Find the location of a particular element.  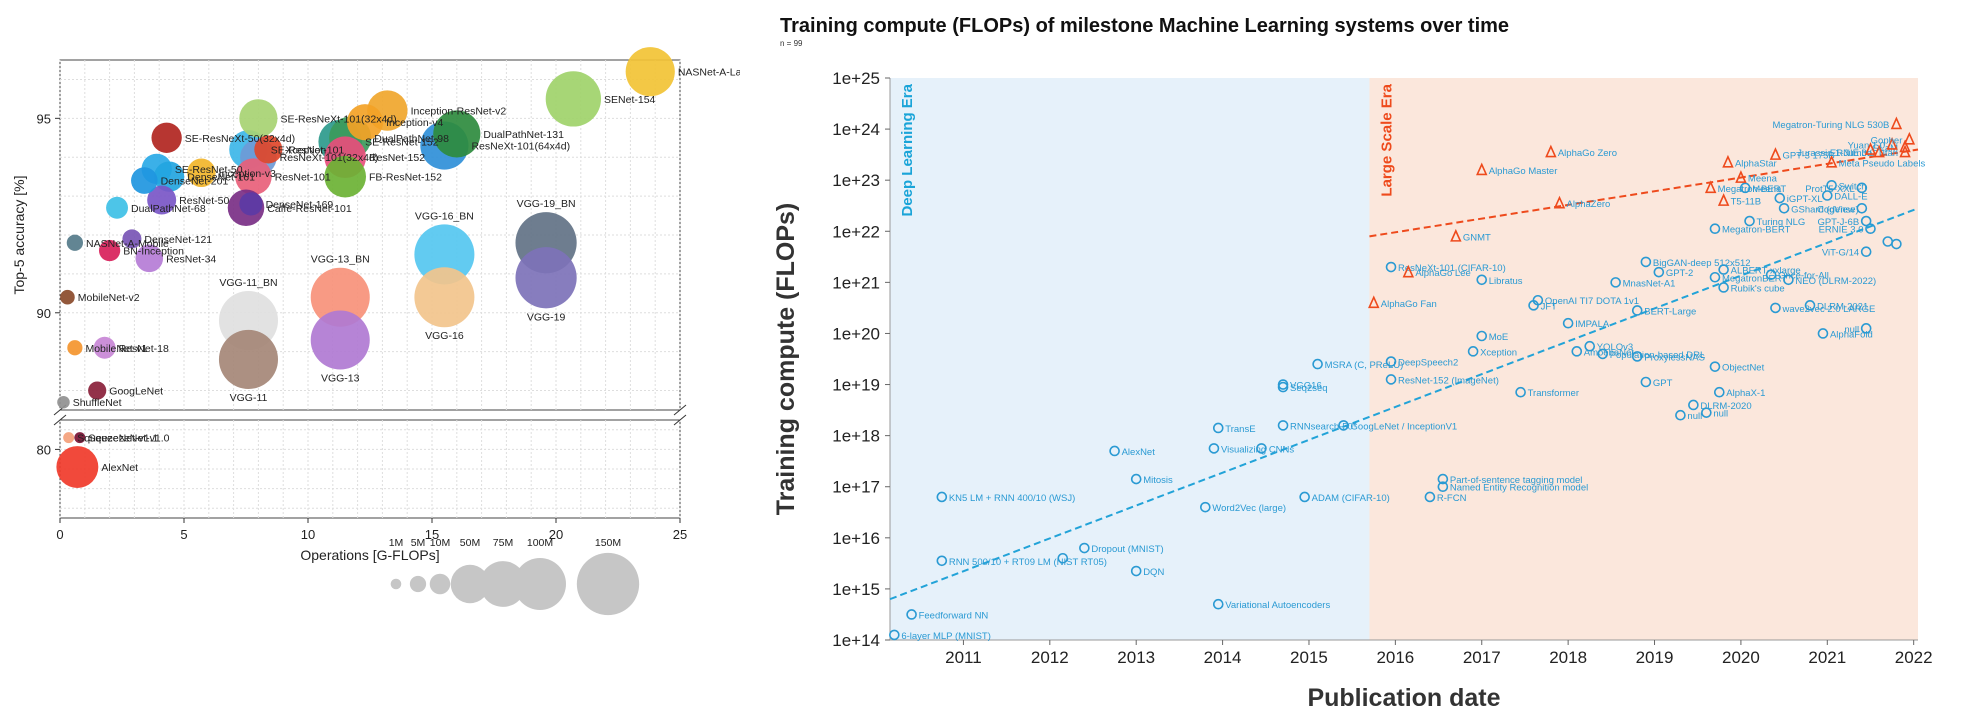

era-label-large-scale-era: Large Scale Era is located at coordinates (1386, 139).